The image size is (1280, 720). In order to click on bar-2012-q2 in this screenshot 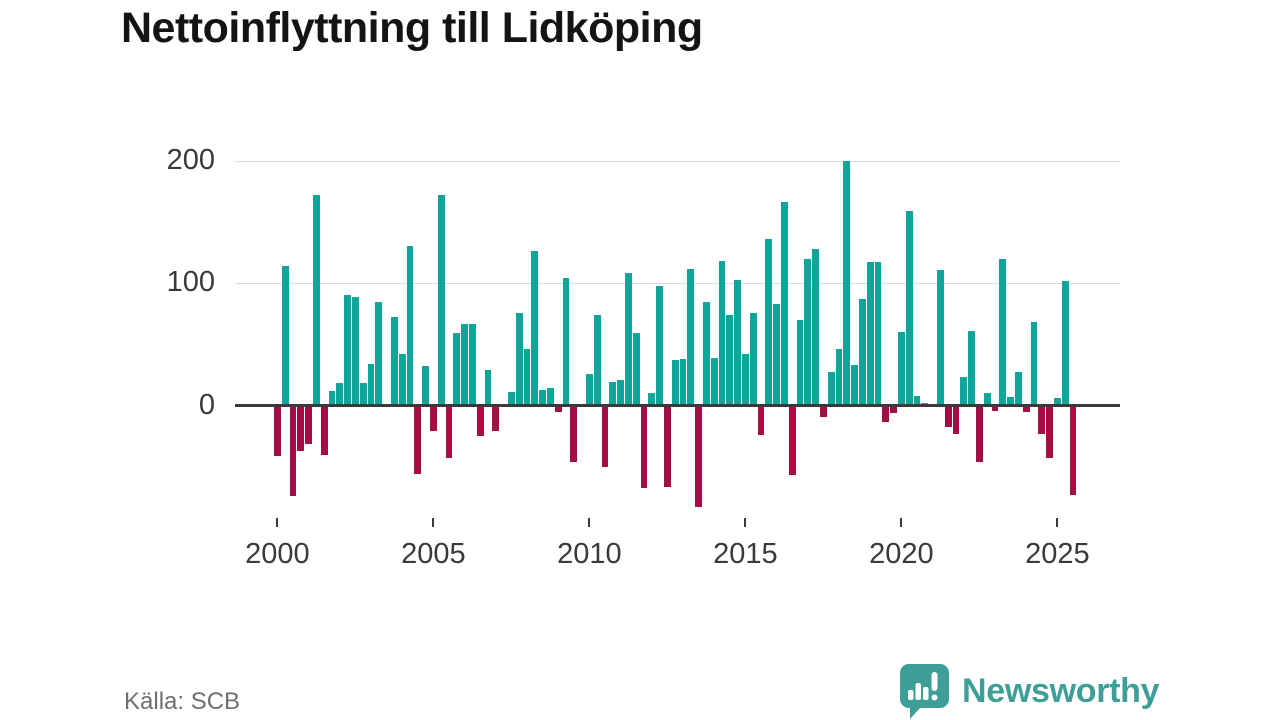, I will do `click(659, 345)`.